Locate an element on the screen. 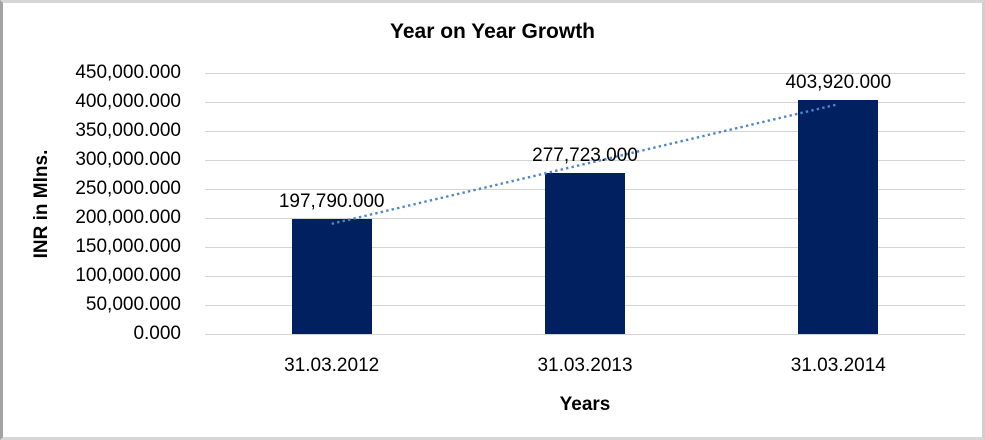 This screenshot has height=440, width=985. y-tick-label: 400,000.000 is located at coordinates (128, 101).